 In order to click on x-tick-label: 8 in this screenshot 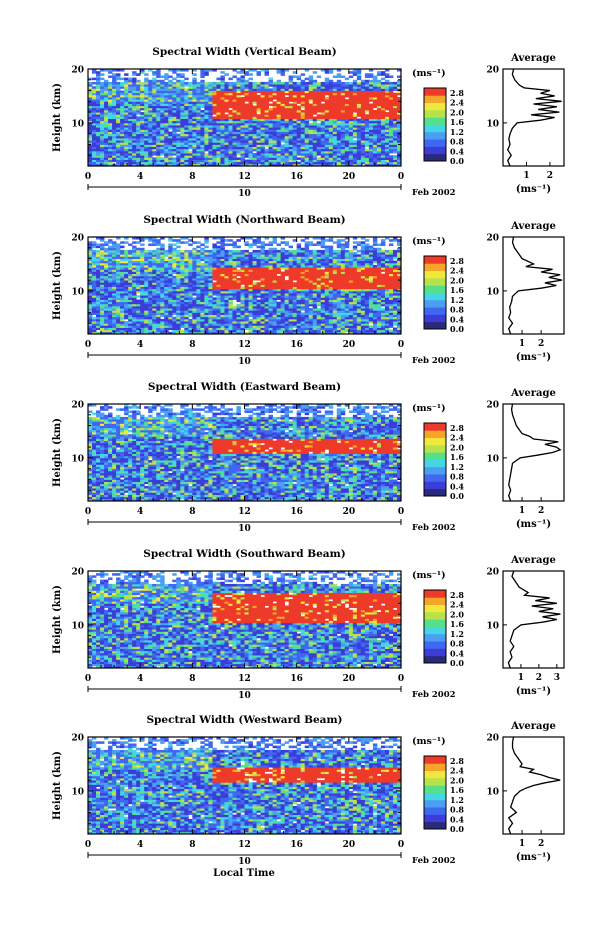, I will do `click(192, 177)`.